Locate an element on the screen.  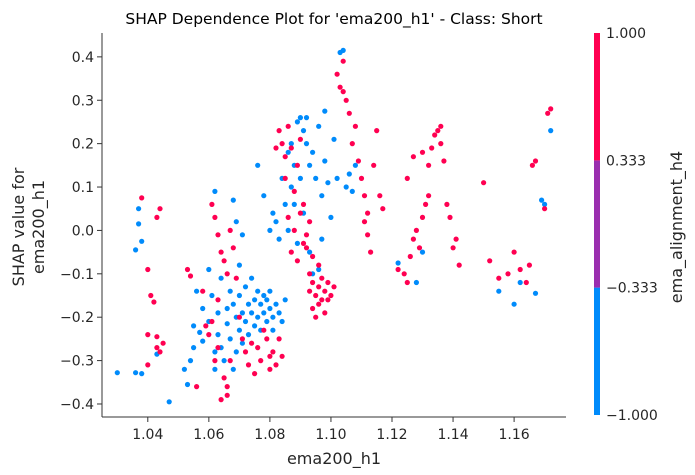
y-tick-label: −0.3 is located at coordinates (77, 362).